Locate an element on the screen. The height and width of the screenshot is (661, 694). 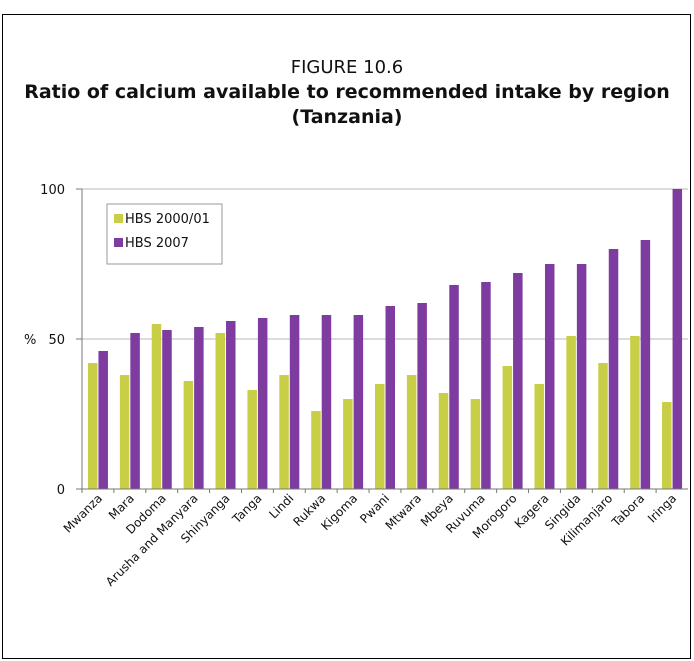
y-tick-labels: 0 50 100 is located at coordinates (52, 340).